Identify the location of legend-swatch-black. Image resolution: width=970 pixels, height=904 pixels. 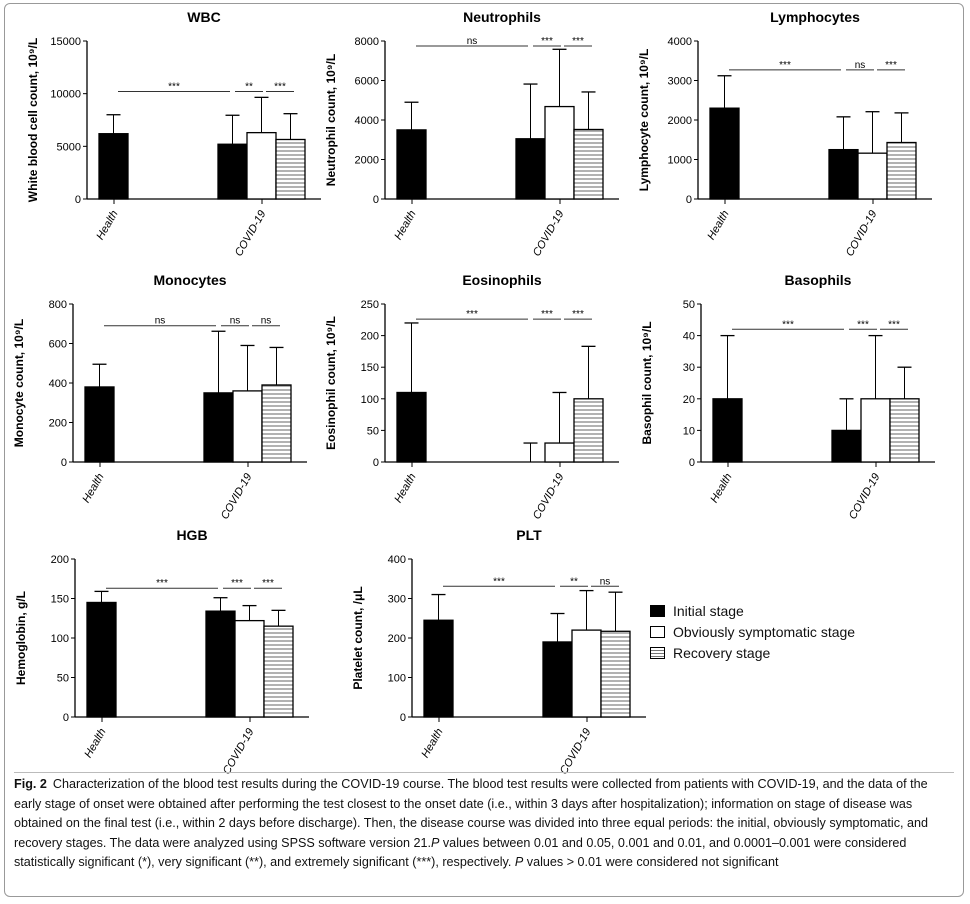
(657, 610).